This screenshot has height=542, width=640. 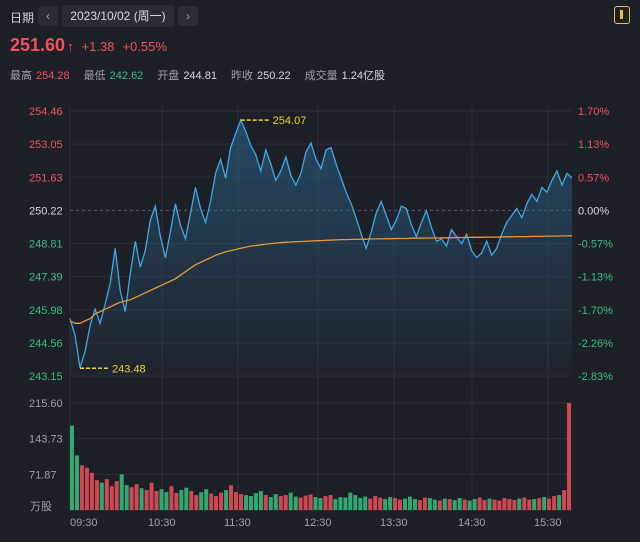 I want to click on y-left-tick-0: 254.46, so click(x=46, y=112).